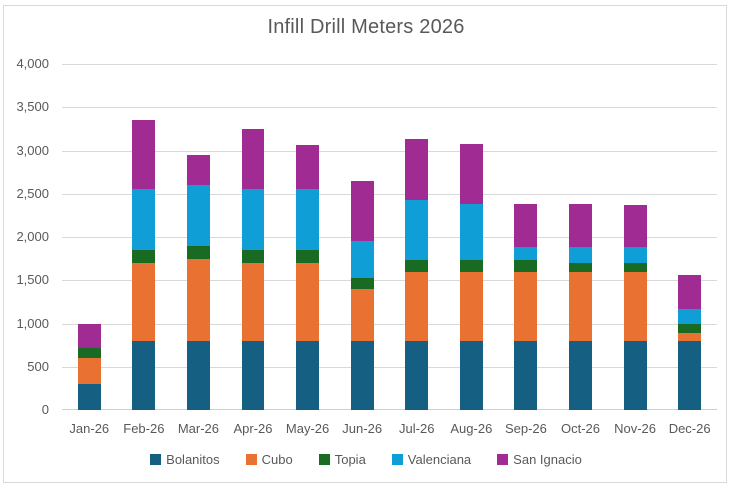  I want to click on legend-item-topia: Topia, so click(342, 459).